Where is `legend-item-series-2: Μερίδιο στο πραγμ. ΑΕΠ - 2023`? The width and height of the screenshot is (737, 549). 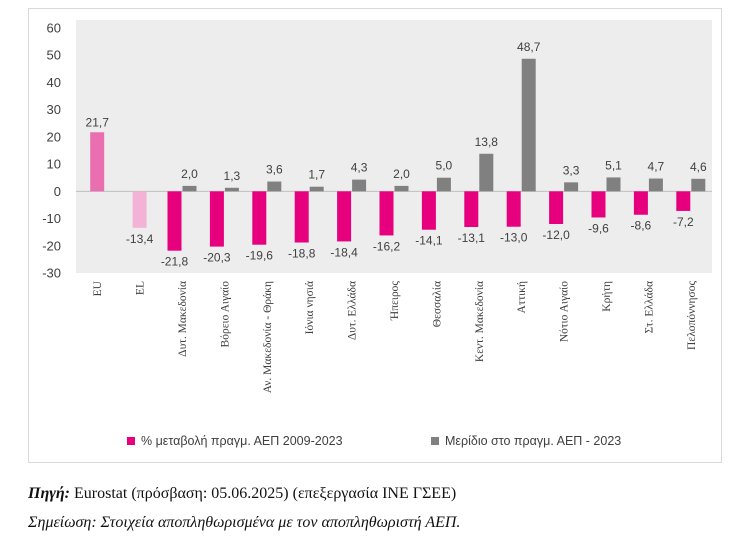 legend-item-series-2: Μερίδιο στο πραγμ. ΑΕΠ - 2023 is located at coordinates (526, 441).